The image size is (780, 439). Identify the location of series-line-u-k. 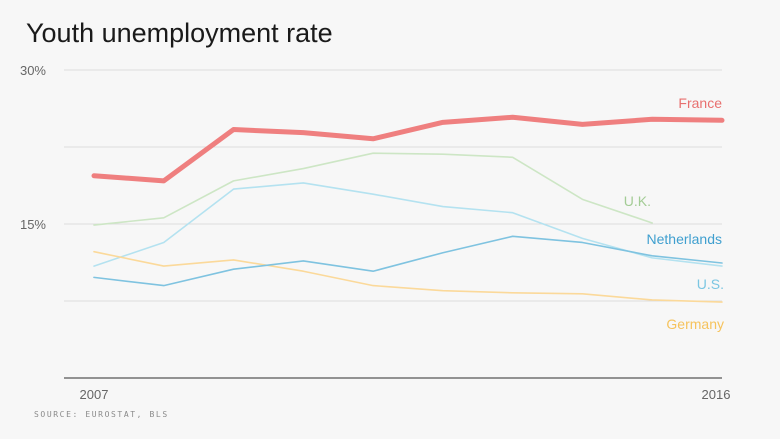
(373, 189).